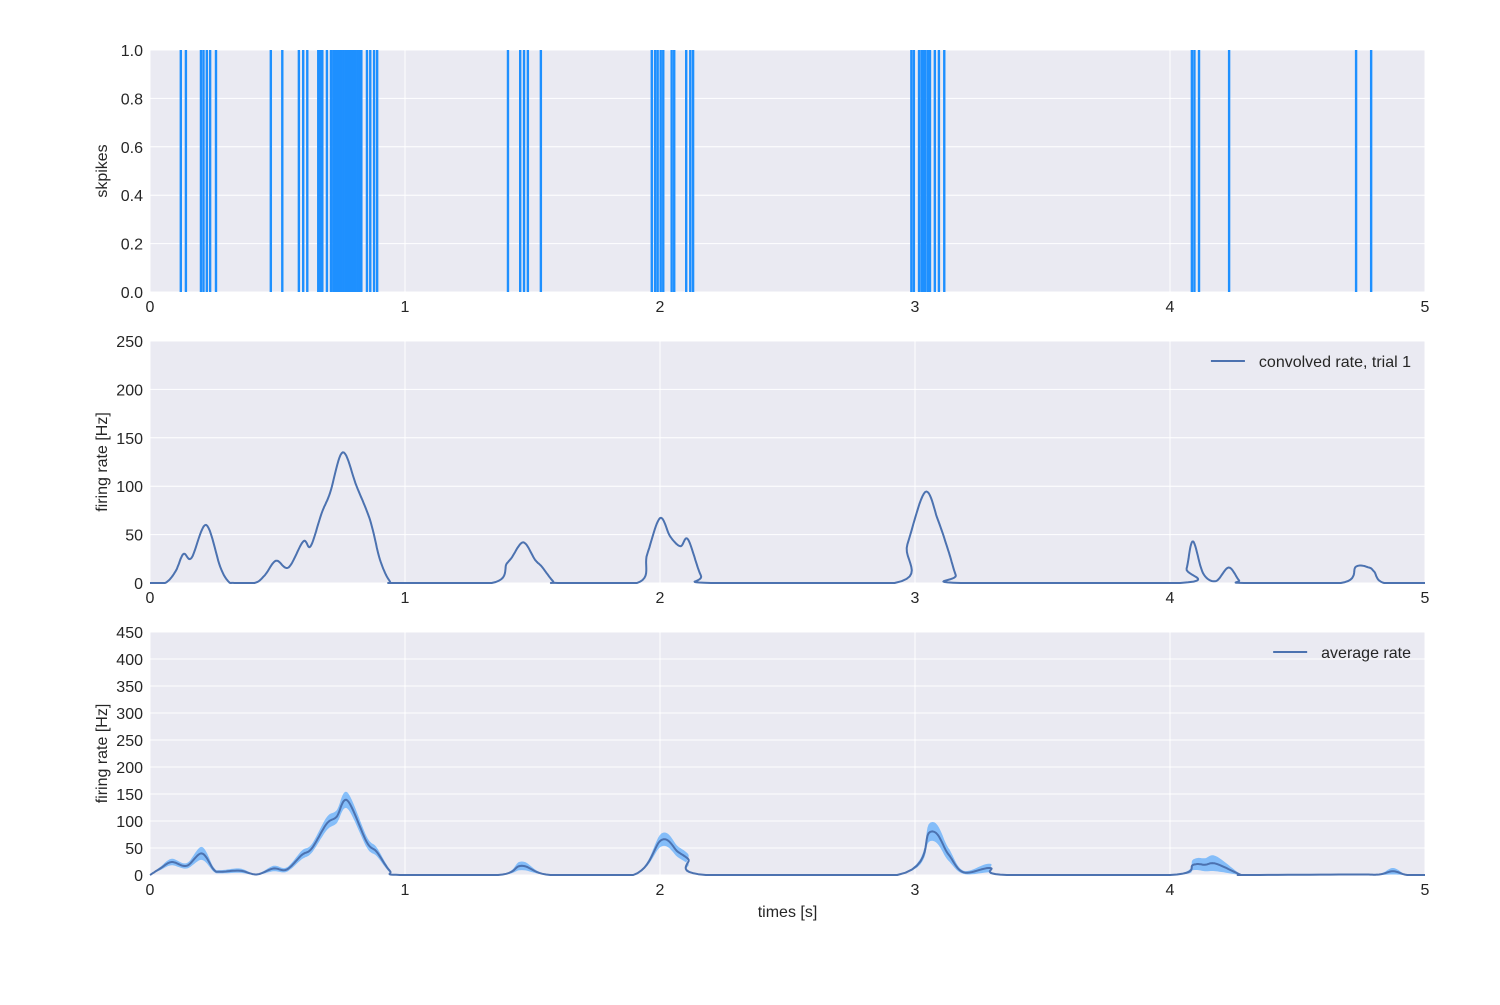 This screenshot has height=1005, width=1500. Describe the element at coordinates (1335, 362) in the screenshot. I see `legend-label: convolved rate, trial 1` at that location.